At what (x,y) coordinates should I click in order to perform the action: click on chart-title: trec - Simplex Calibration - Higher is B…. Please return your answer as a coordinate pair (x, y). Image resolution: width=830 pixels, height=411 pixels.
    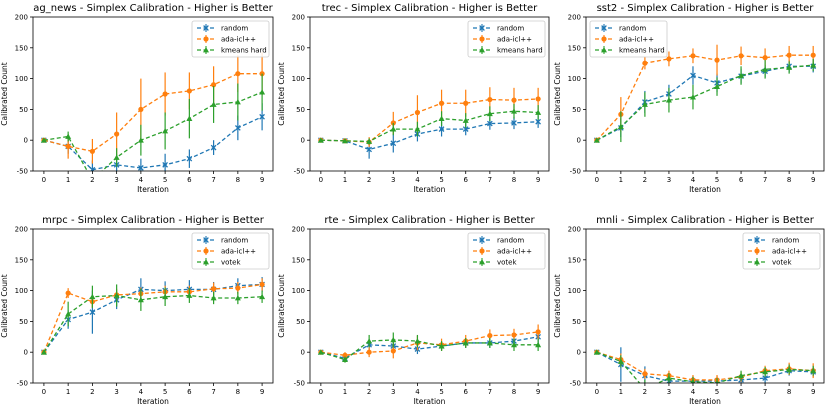
    Looking at the image, I should click on (430, 8).